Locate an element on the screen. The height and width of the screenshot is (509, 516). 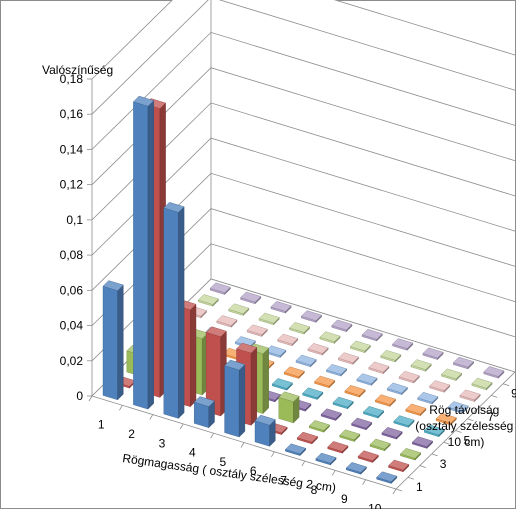
depth-tick-label: 7 is located at coordinates (490, 417).